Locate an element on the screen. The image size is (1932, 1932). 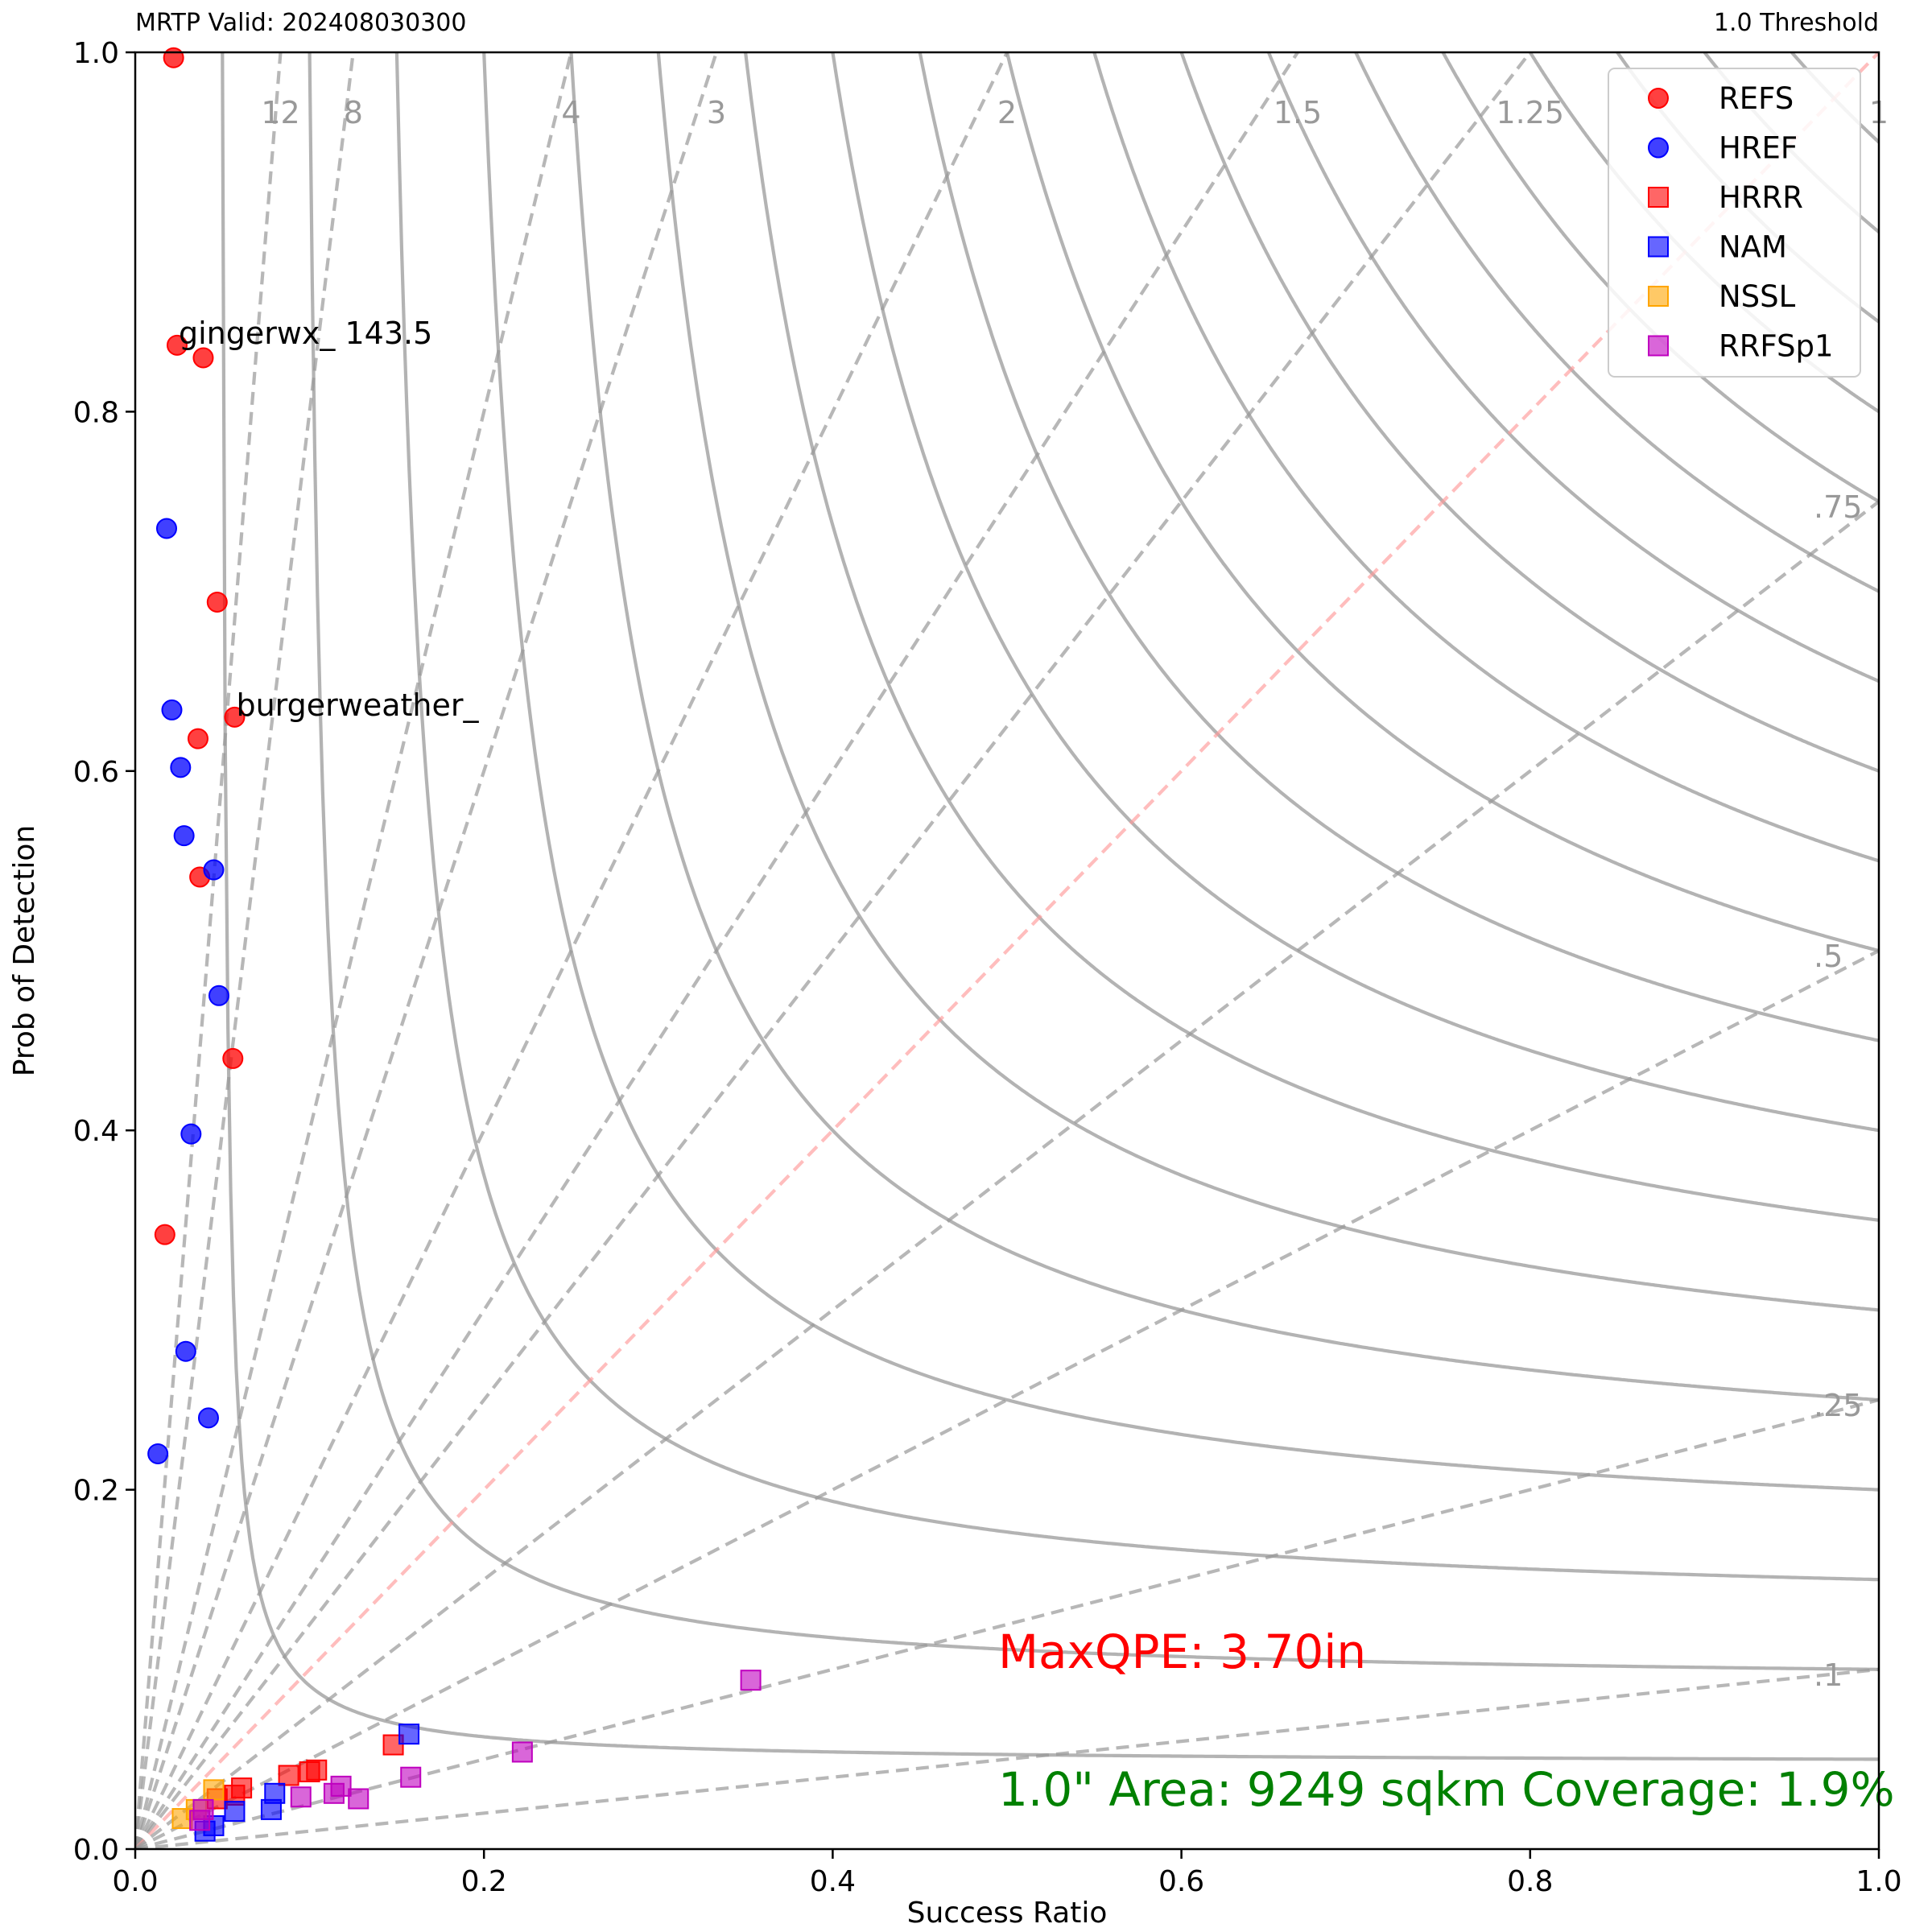
x-tick-label: 1.0 is located at coordinates (1878, 1881).